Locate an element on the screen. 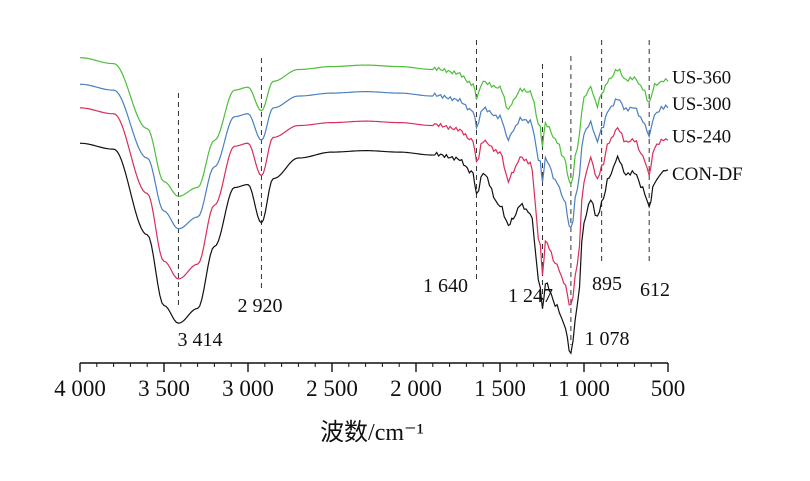 This screenshot has height=481, width=810. peak-label: 1 078 is located at coordinates (607, 339).